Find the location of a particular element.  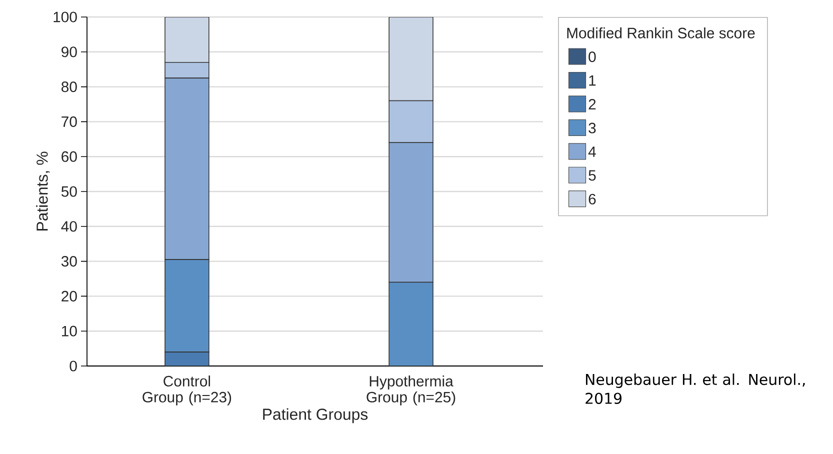

y-tick-label: 100 is located at coordinates (65, 17).